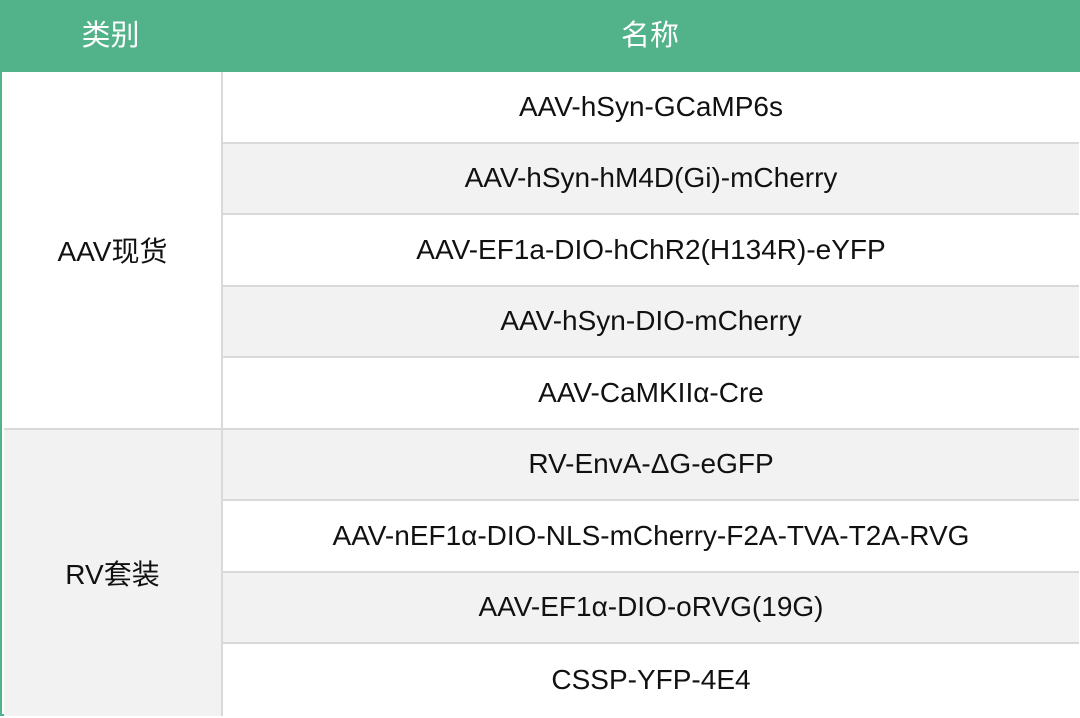 This screenshot has width=1080, height=718. I want to click on table-row: AAV-EF1α-DIO-oRVG(19G), so click(651, 608).